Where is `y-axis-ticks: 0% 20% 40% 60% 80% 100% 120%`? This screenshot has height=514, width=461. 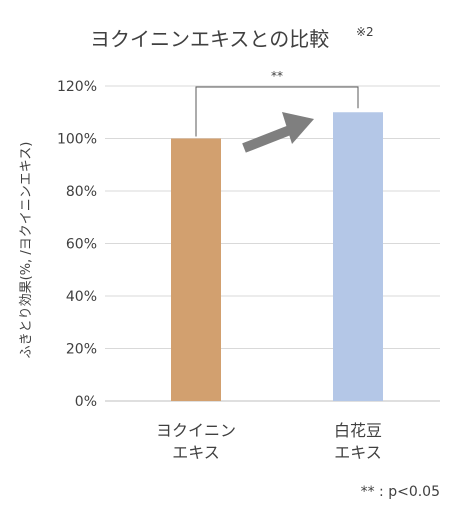 y-axis-ticks: 0% 20% 40% 60% 80% 100% 120% is located at coordinates (77, 244).